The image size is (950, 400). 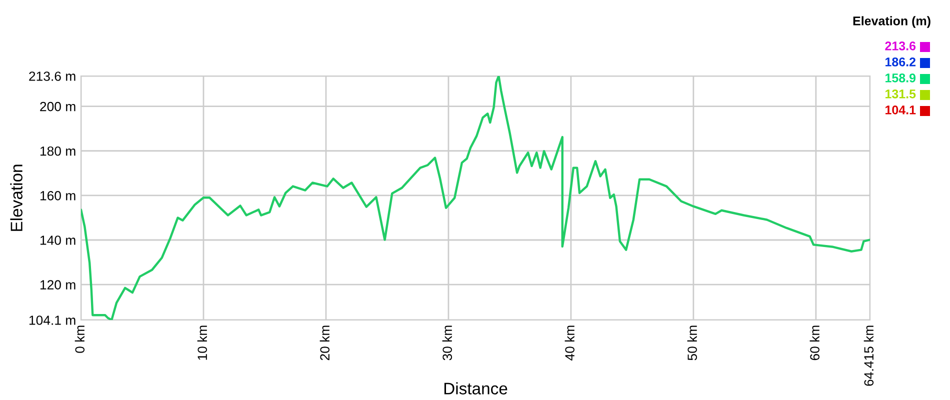 What do you see at coordinates (52, 320) in the screenshot?
I see `y-tick-label: 104.1 m` at bounding box center [52, 320].